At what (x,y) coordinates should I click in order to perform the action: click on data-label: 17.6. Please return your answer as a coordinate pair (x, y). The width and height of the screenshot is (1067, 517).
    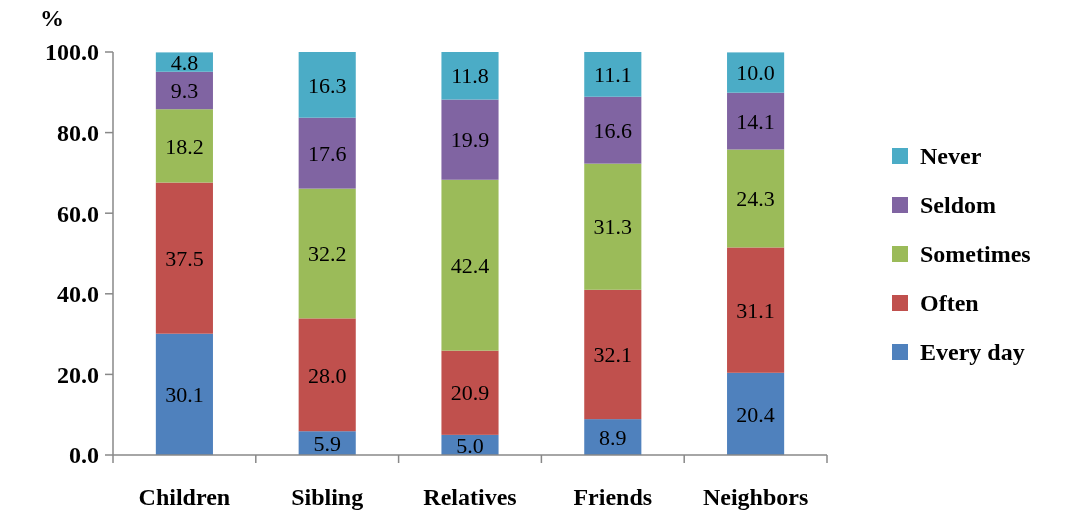
    Looking at the image, I should click on (327, 153).